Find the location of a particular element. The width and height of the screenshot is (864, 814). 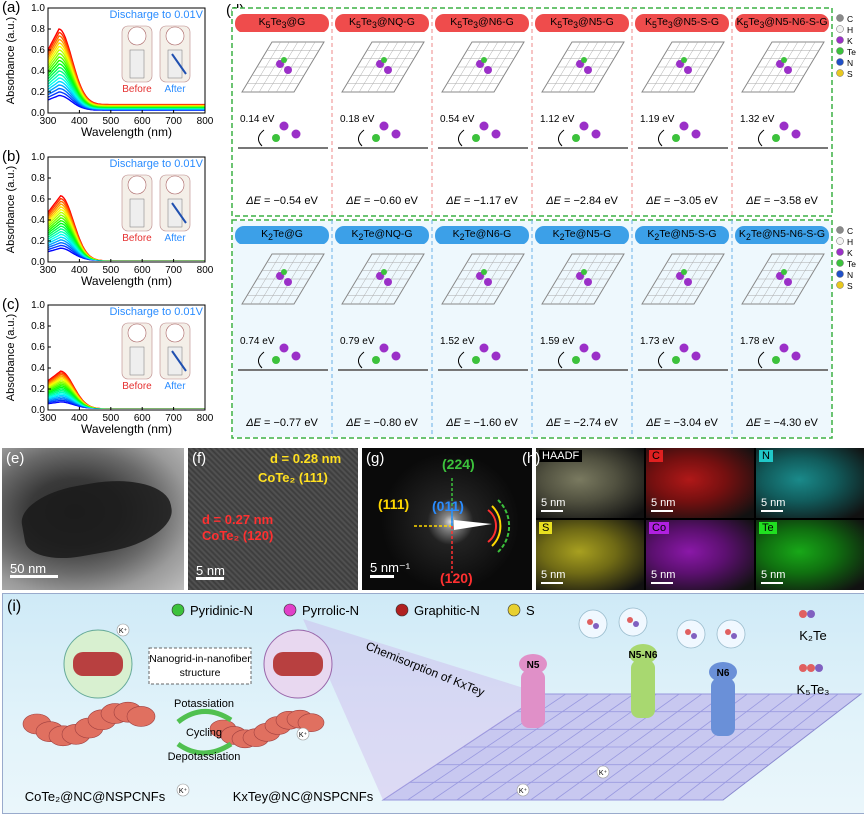

k-ion is located at coordinates (303, 734).